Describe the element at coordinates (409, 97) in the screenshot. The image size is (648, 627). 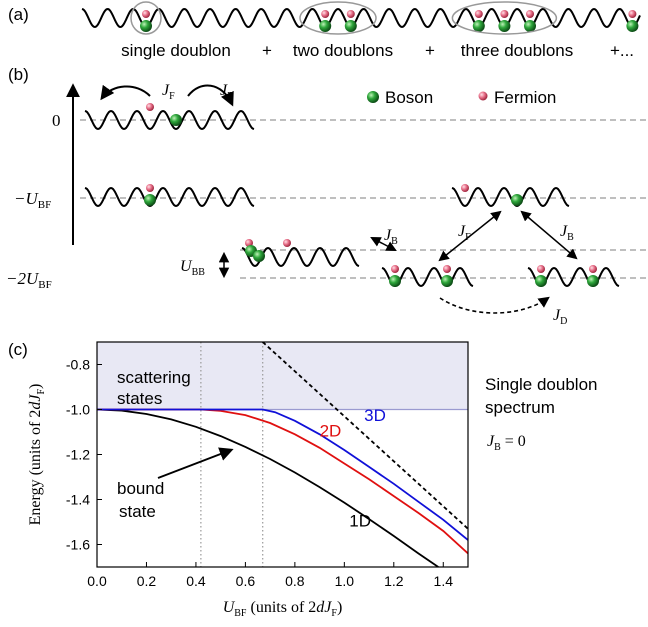
I see `svg-text: Boson` at that location.